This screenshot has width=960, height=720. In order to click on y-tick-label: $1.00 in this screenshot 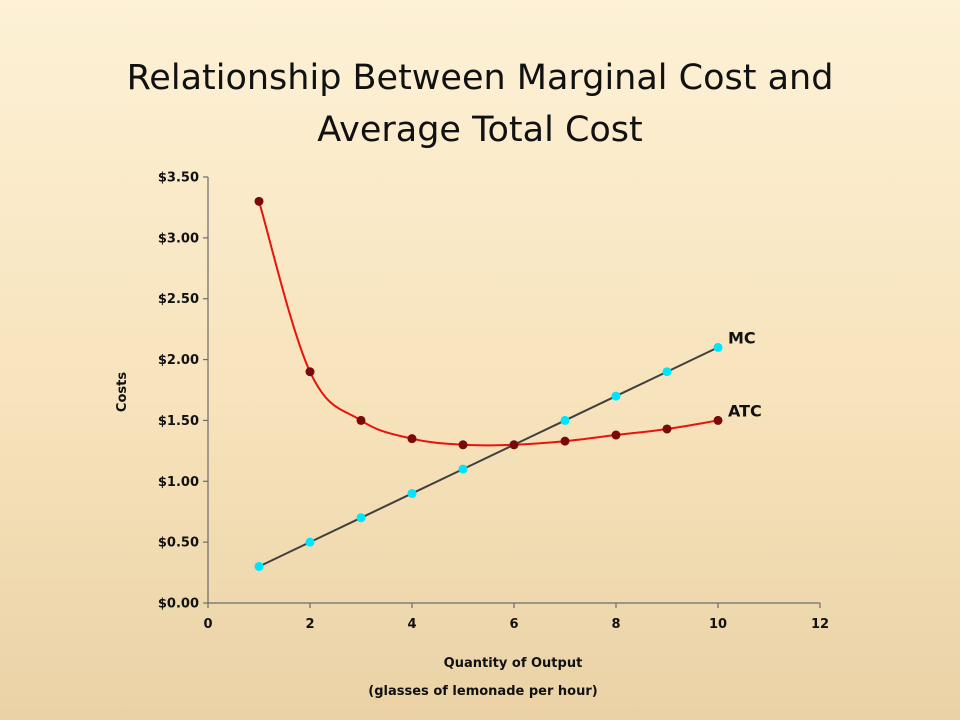, I will do `click(178, 482)`.